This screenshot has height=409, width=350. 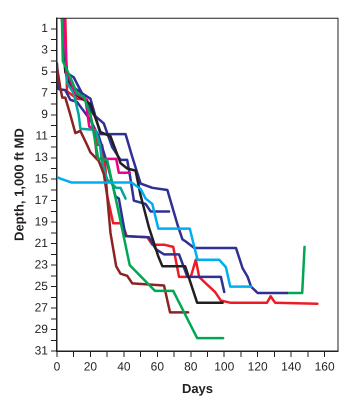 I want to click on y-axis-title: Depth, 1,000 ft MD, so click(x=18, y=184).